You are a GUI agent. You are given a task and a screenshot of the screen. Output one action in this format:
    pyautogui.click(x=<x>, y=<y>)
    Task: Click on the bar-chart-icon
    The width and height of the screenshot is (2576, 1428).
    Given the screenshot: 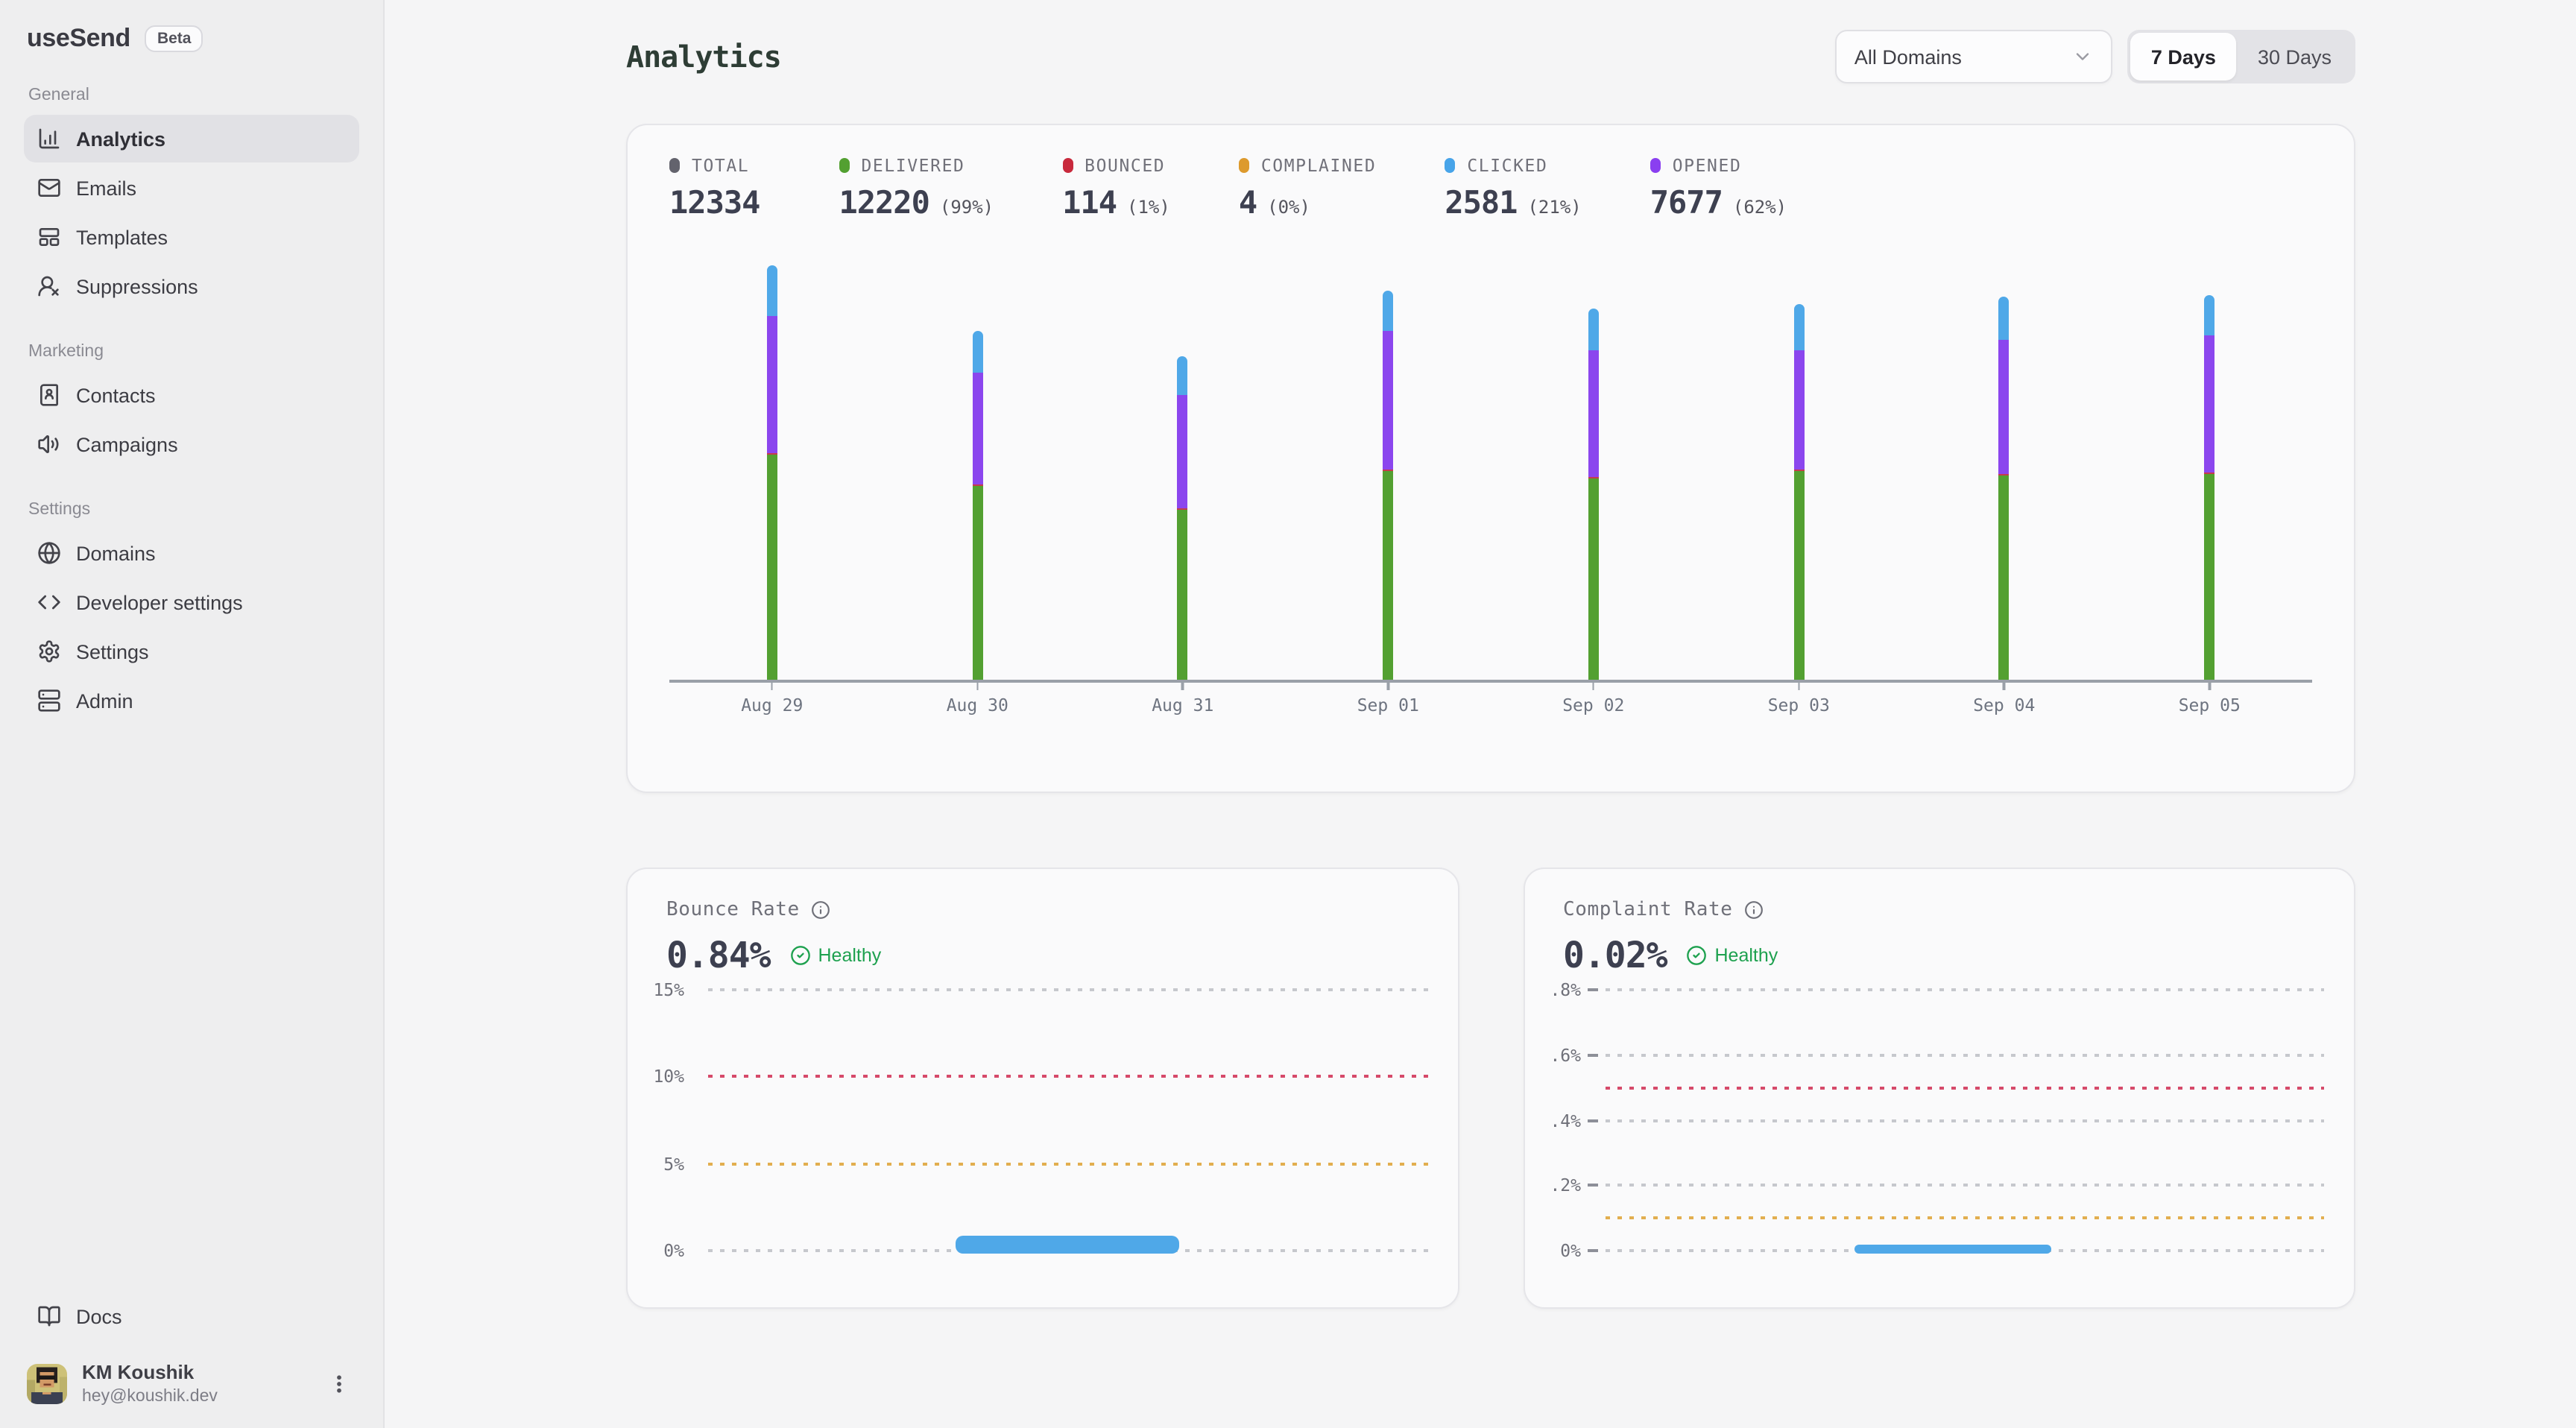 What is the action you would take?
    pyautogui.click(x=49, y=139)
    